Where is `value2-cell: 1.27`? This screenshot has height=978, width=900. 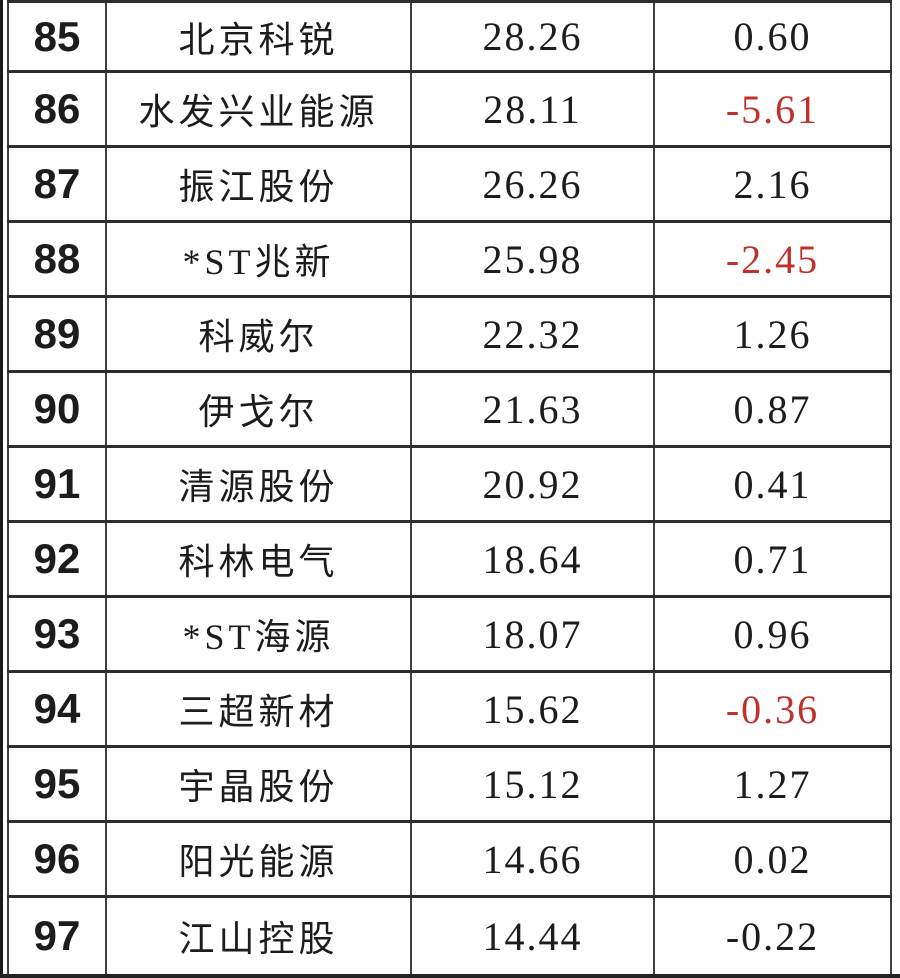
value2-cell: 1.27 is located at coordinates (773, 784).